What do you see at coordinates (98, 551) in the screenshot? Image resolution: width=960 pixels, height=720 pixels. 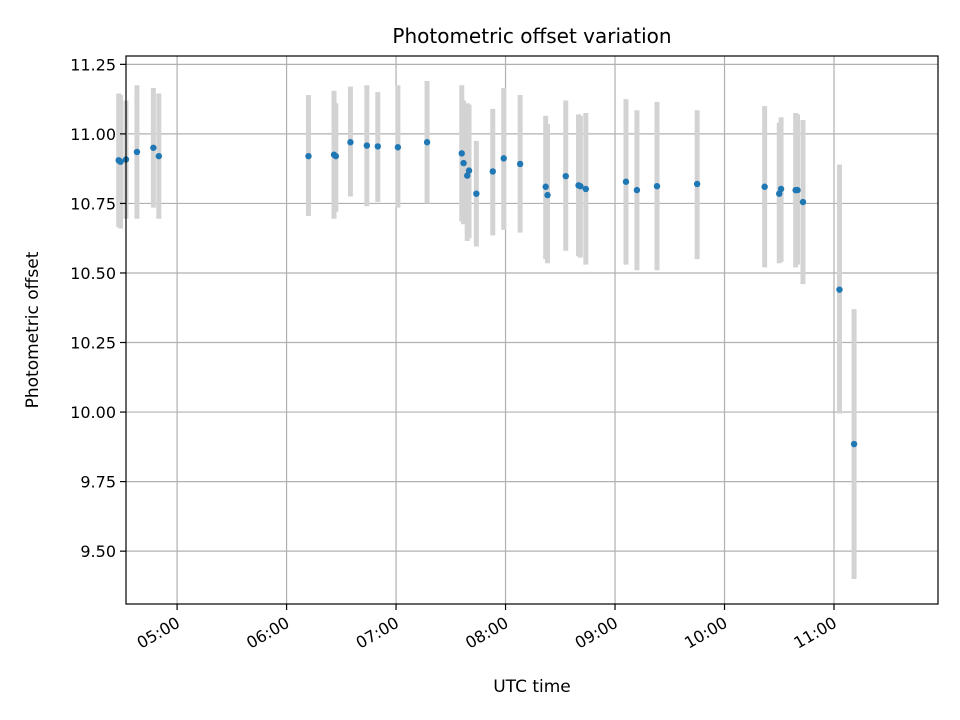 I see `y-tick-label: 9.50` at bounding box center [98, 551].